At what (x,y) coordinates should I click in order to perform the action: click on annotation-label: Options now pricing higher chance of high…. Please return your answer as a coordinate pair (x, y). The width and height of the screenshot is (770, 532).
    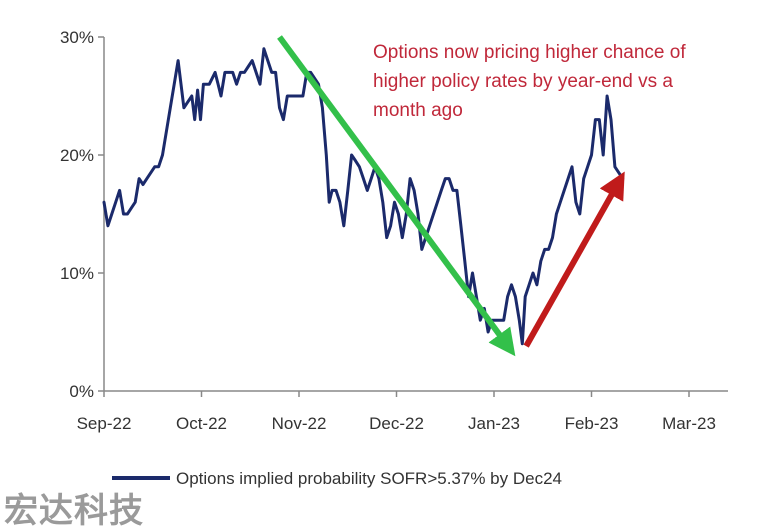
    Looking at the image, I should click on (529, 81).